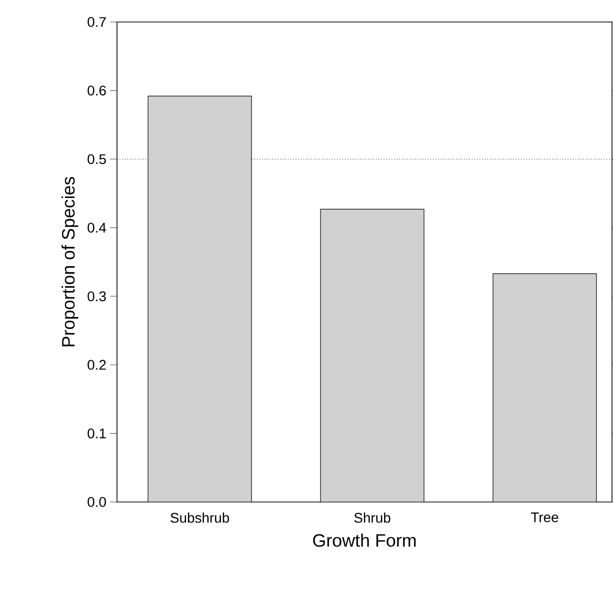 This screenshot has height=599, width=613. I want to click on y-tick-label: 0.4, so click(97, 227).